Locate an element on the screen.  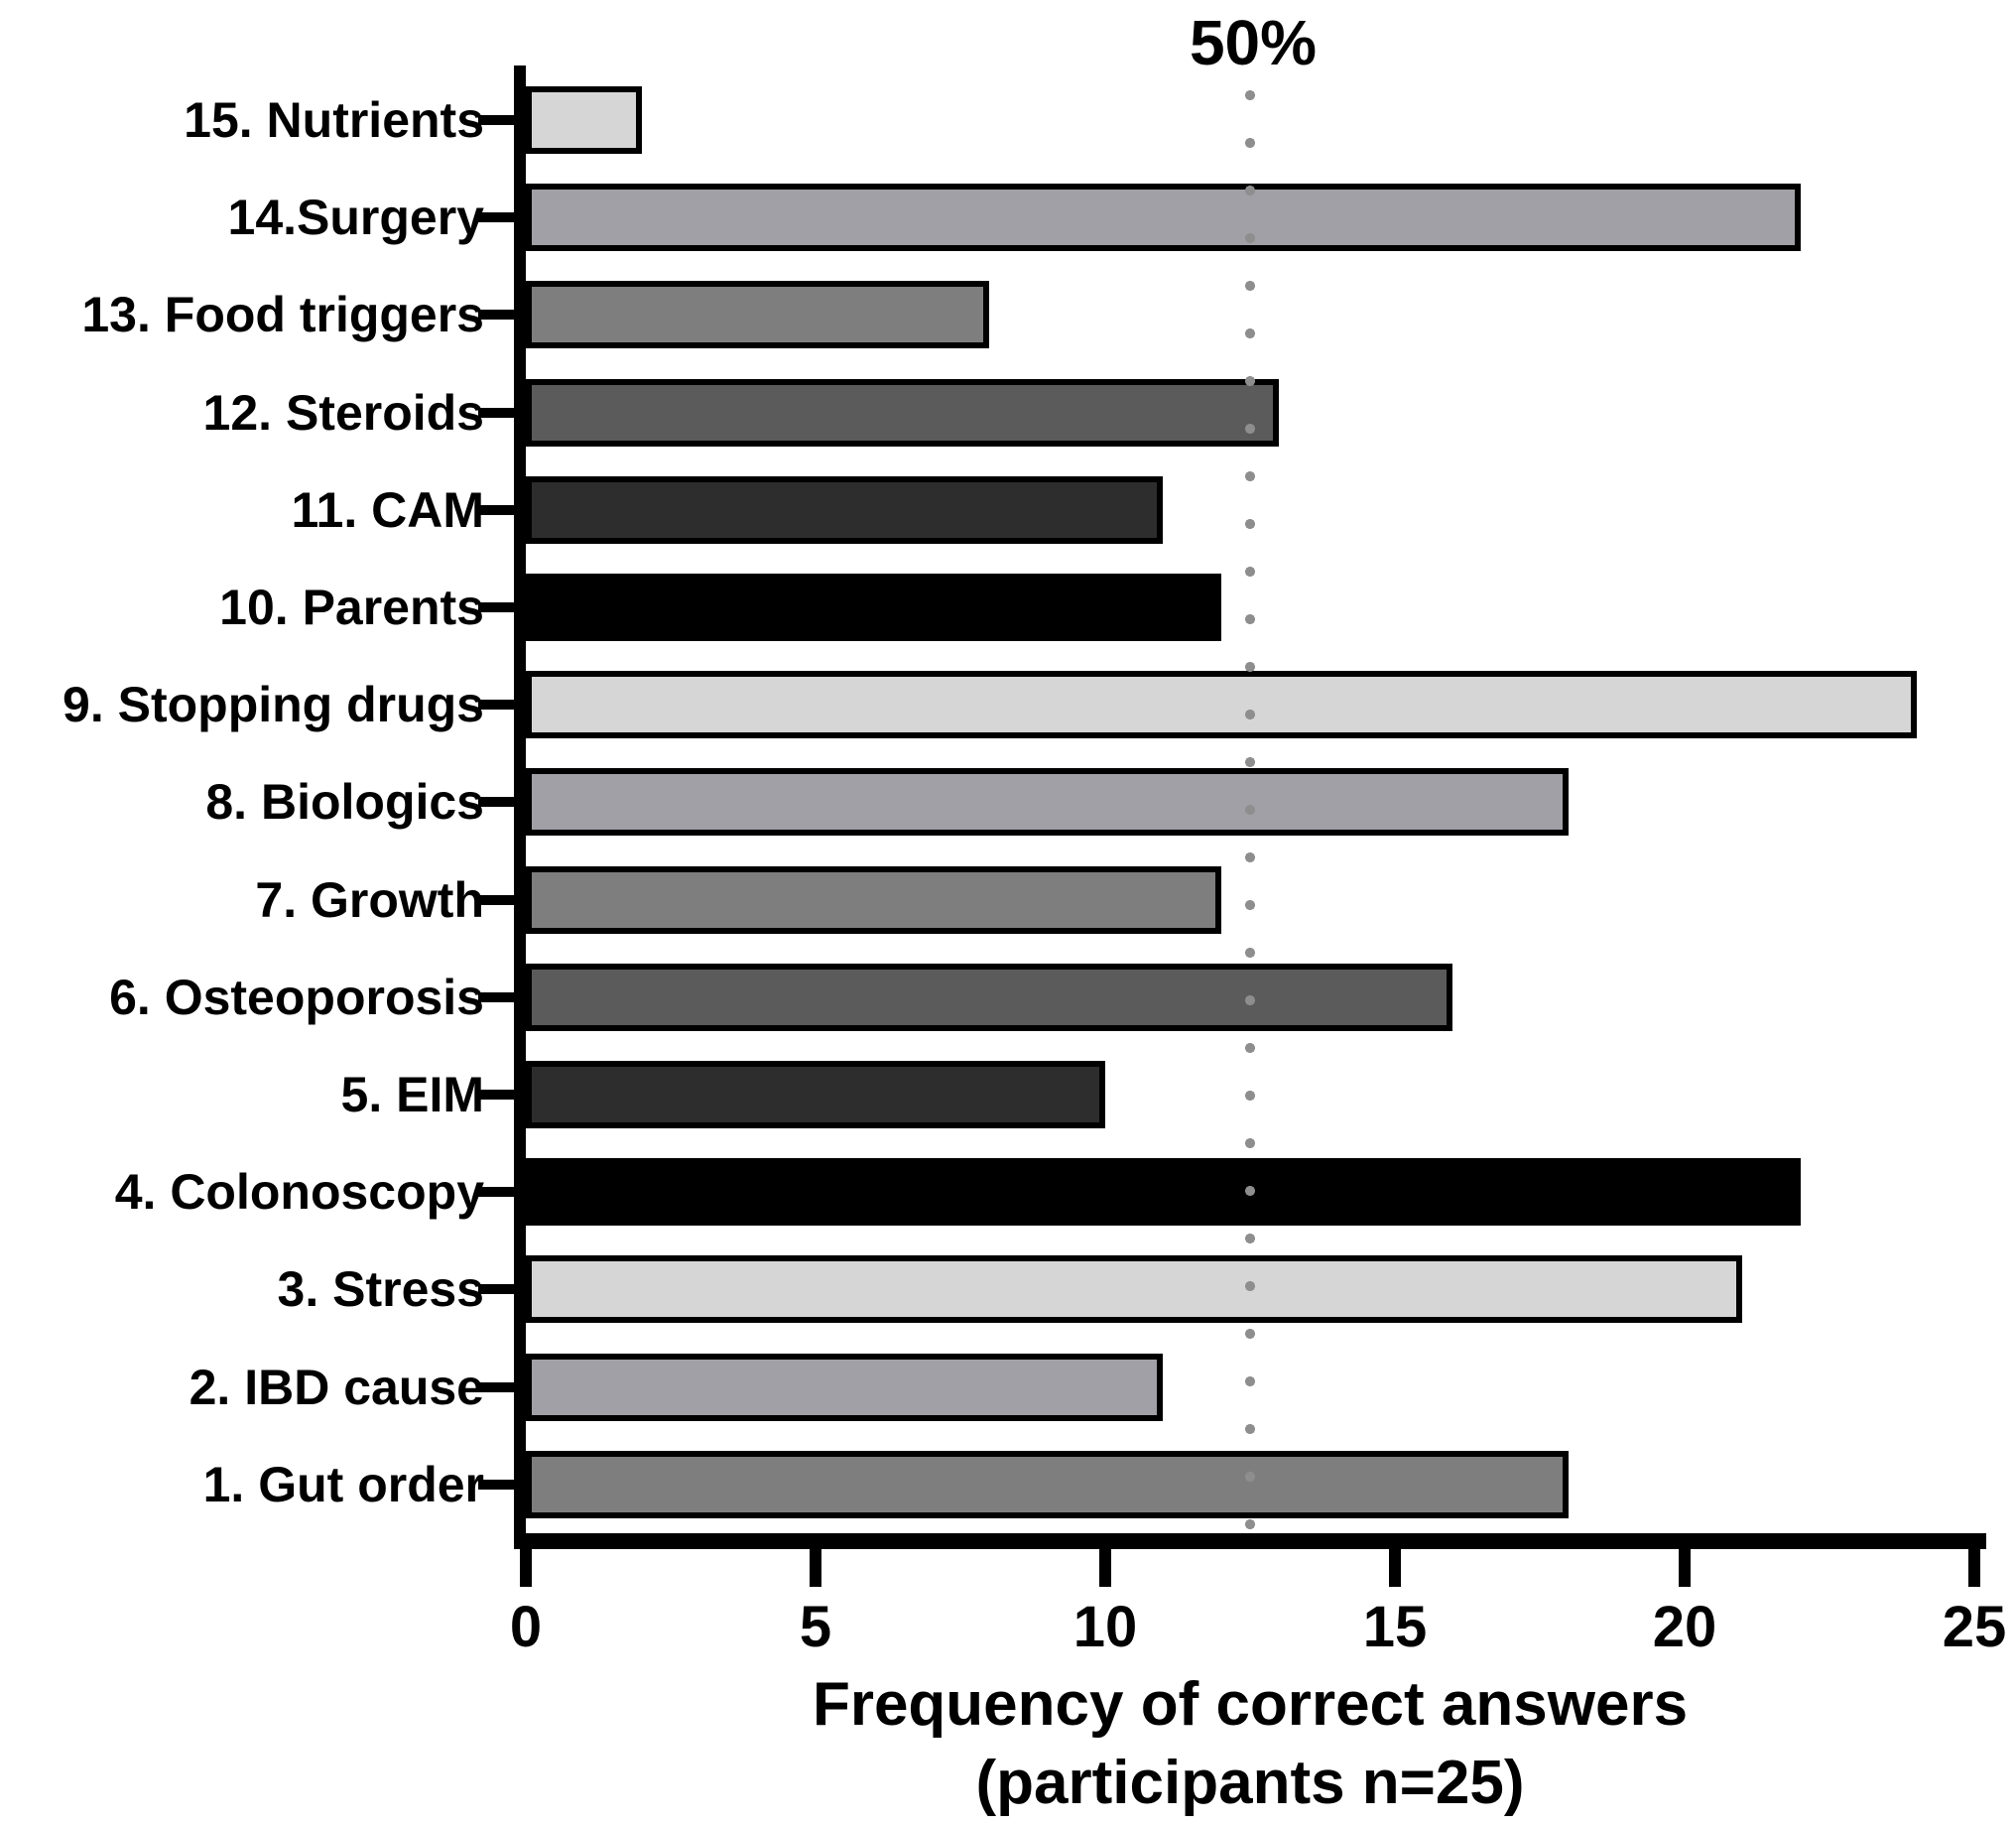
x-axis-tick-label: 10 is located at coordinates (1105, 1627).